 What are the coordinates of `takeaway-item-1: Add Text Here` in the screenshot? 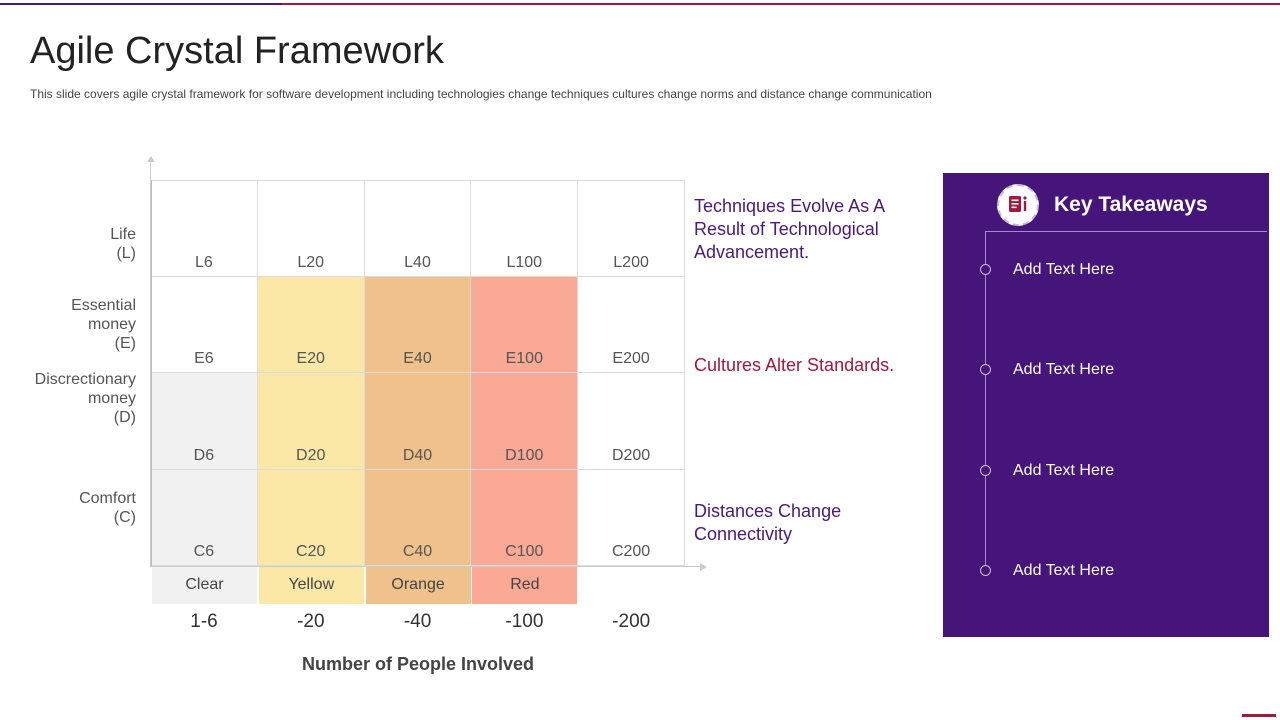 It's located at (1064, 269).